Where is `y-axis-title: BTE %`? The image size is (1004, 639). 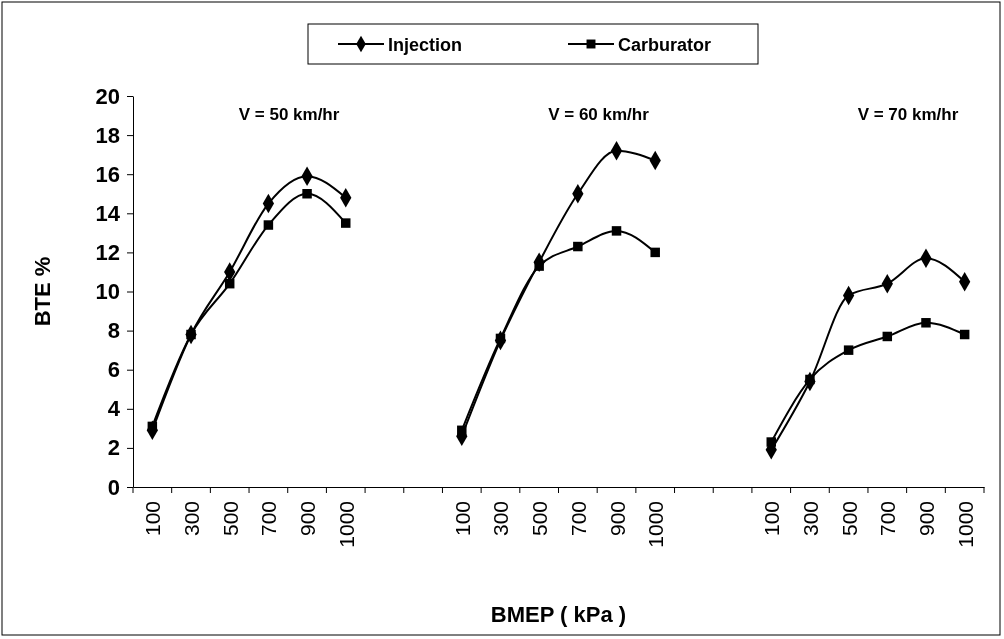
y-axis-title: BTE % is located at coordinates (42, 291).